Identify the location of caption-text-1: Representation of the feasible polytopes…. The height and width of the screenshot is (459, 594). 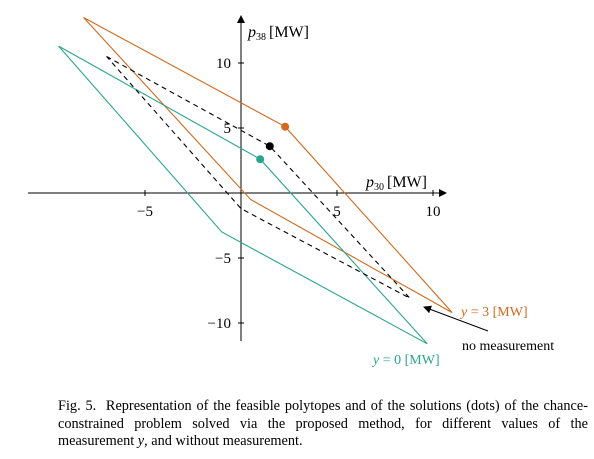
(323, 423).